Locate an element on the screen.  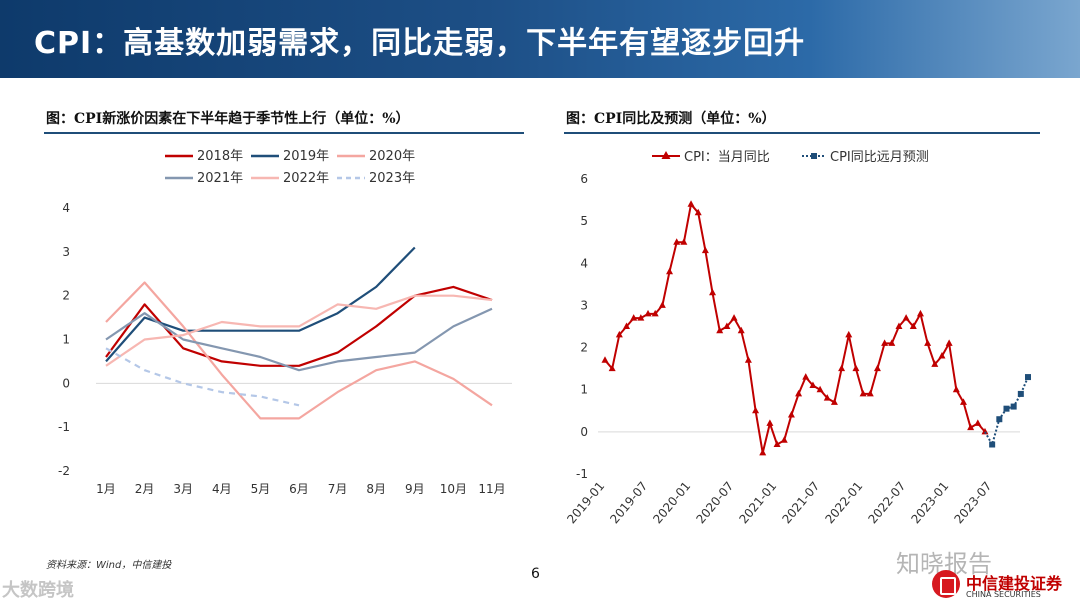
brand-emblem-icon is located at coordinates (946, 584).